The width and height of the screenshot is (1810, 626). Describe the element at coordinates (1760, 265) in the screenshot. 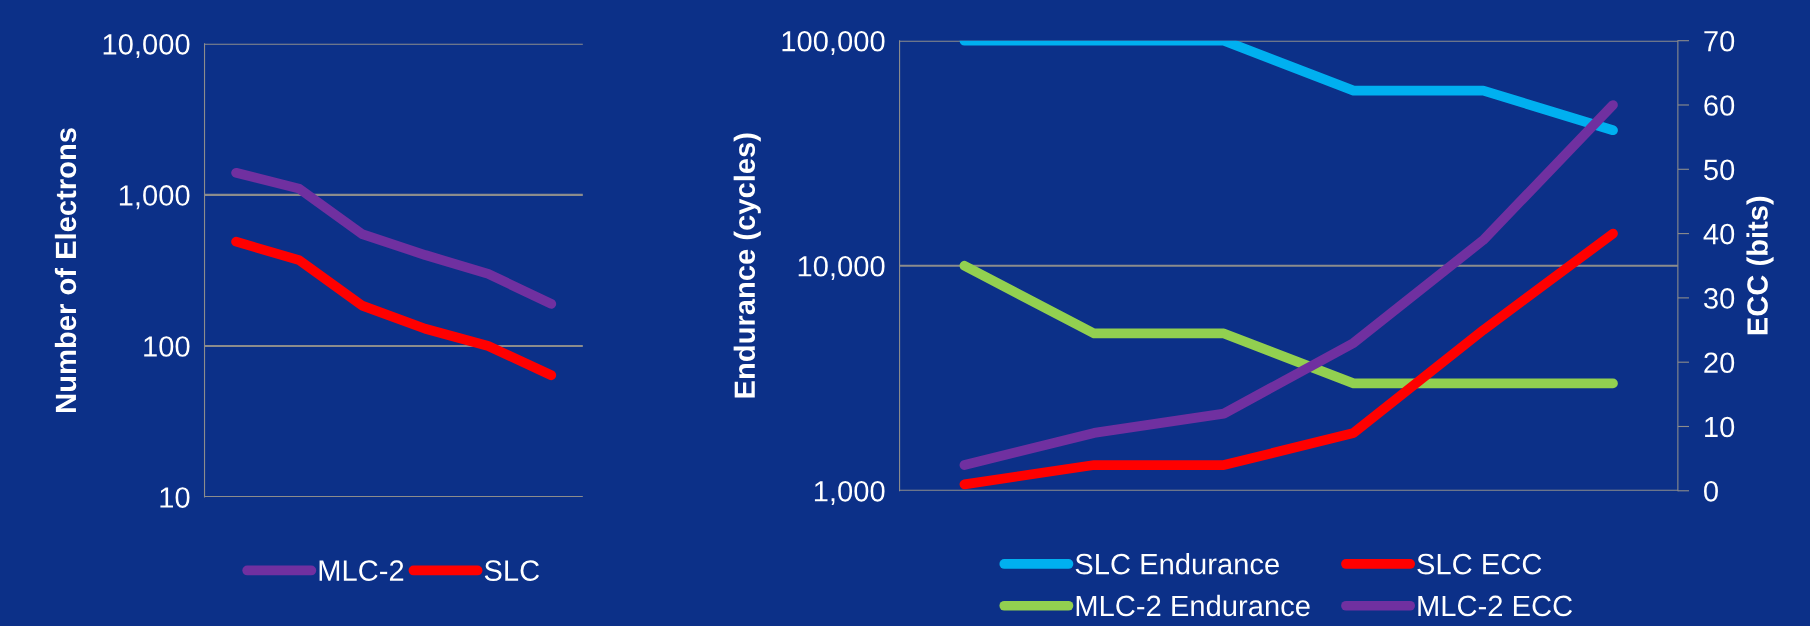

I see `y2-axis-title: ECC (bits)` at that location.